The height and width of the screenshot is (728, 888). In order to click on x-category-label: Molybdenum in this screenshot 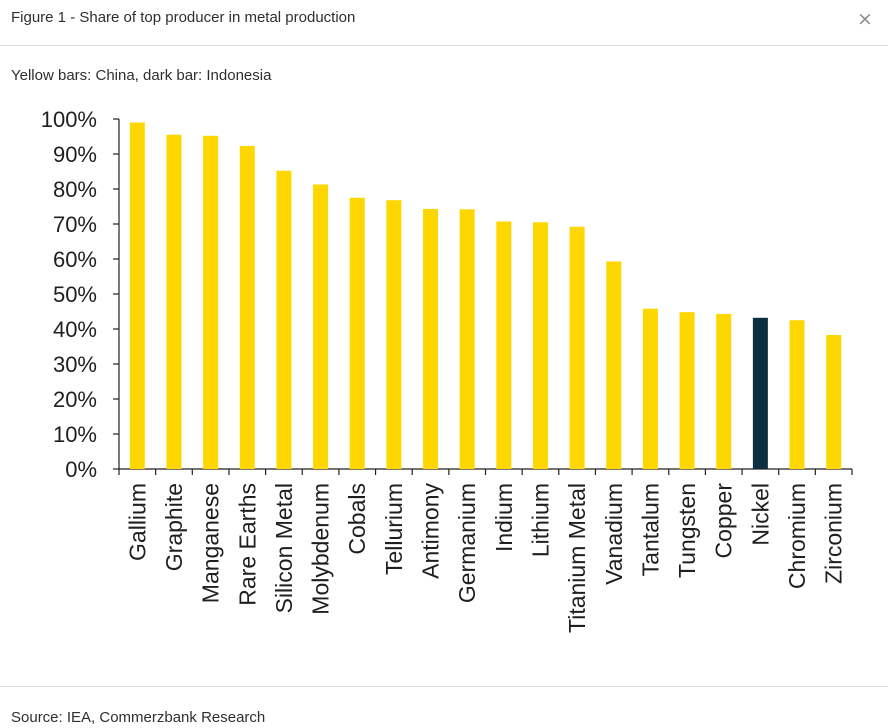, I will do `click(321, 549)`.